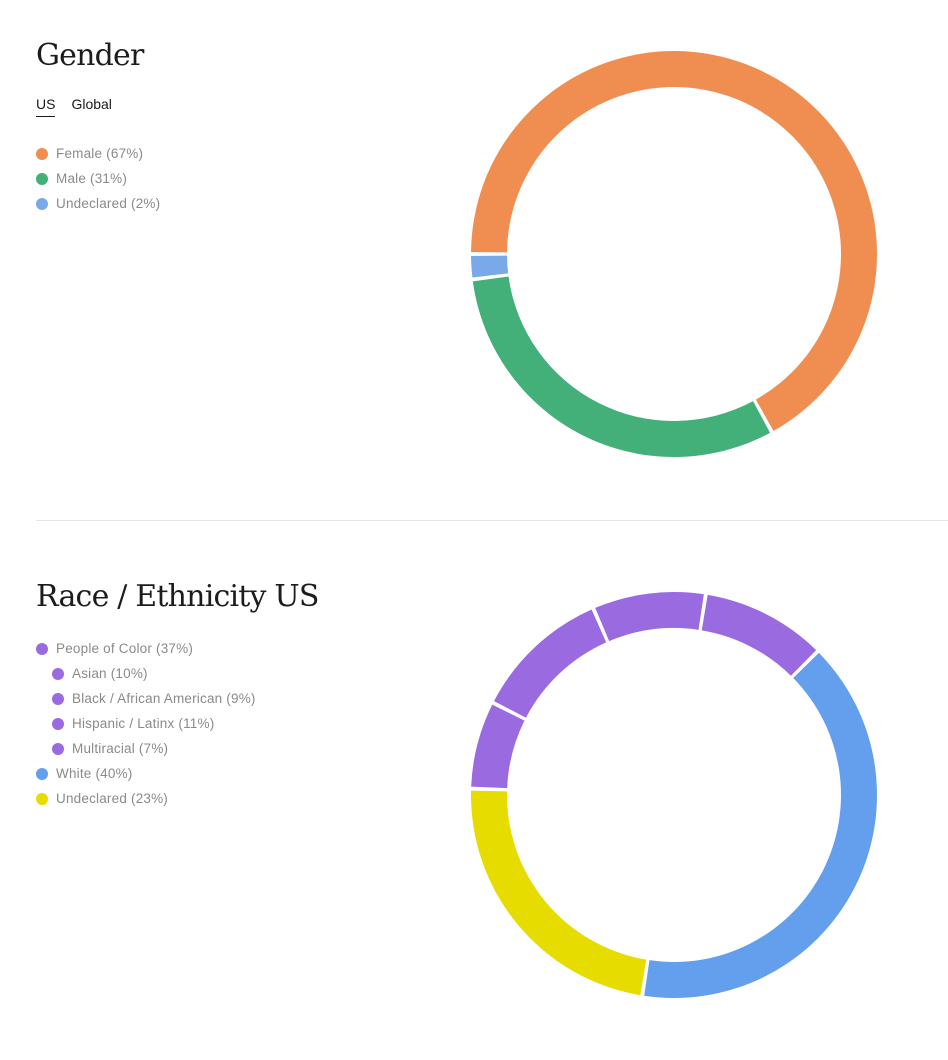  I want to click on region-tabs: US Global, so click(74, 106).